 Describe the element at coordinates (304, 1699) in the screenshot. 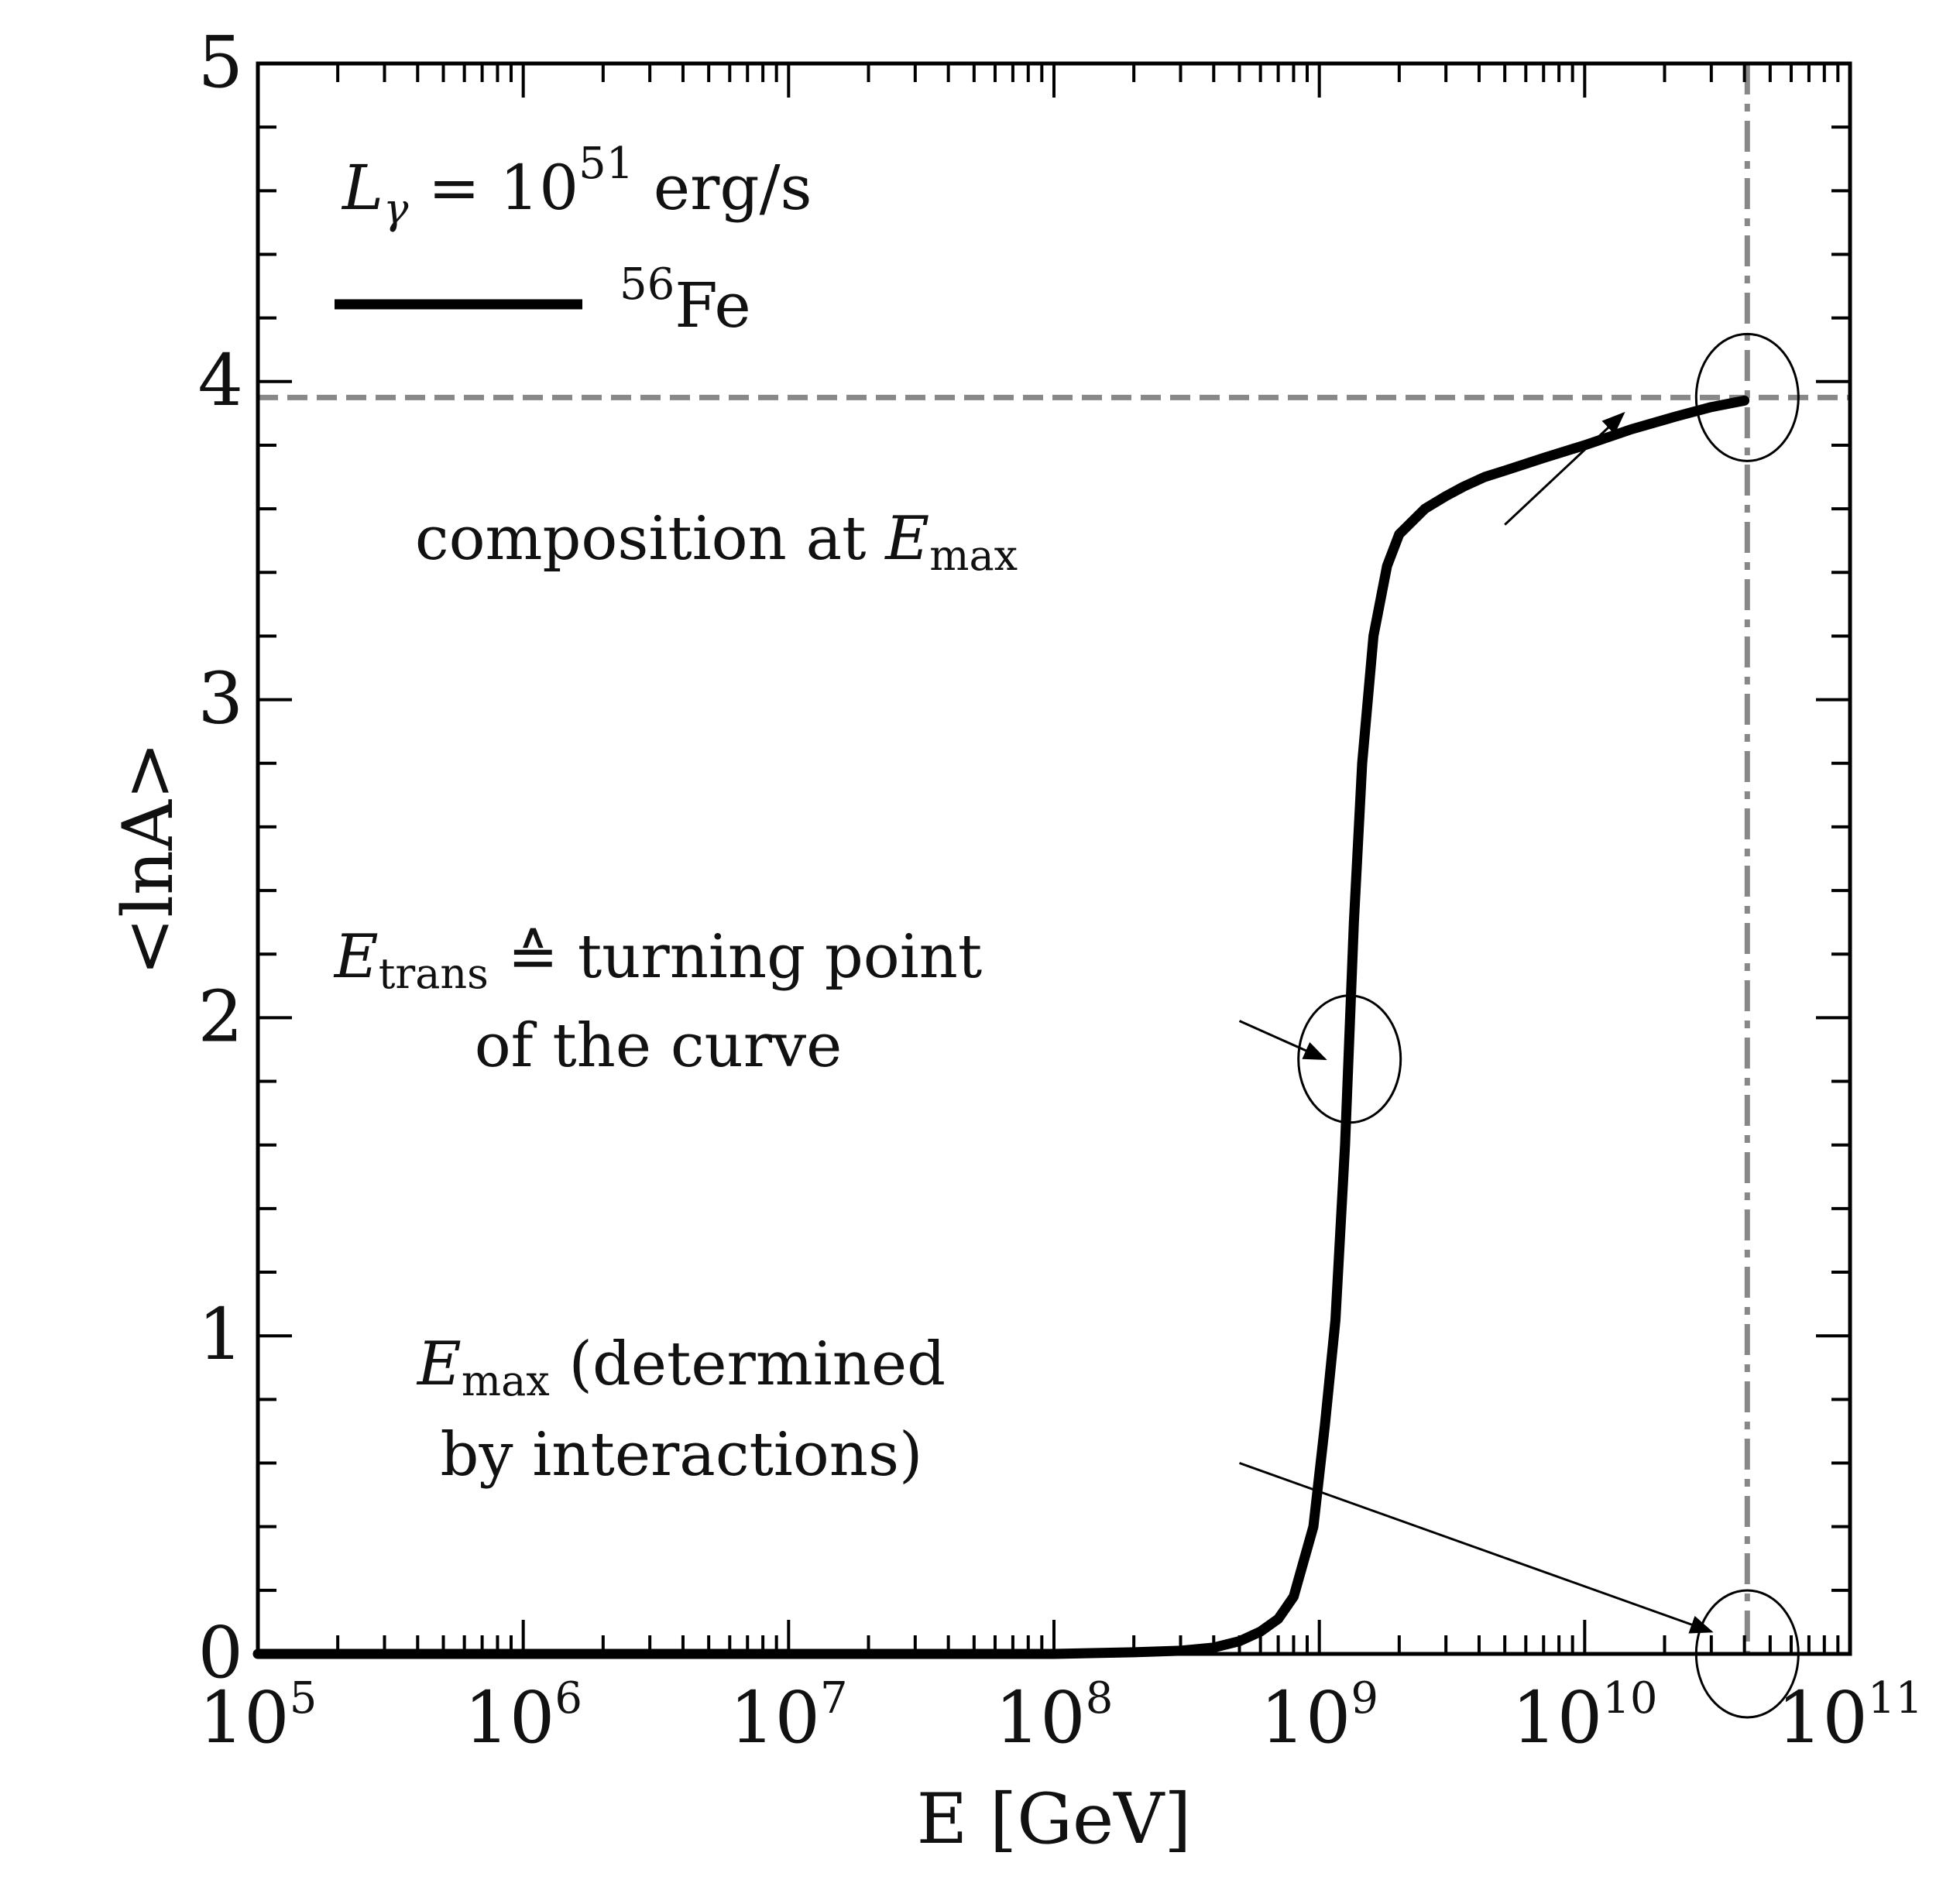

I see `x-tick-label-exponent: 5` at that location.